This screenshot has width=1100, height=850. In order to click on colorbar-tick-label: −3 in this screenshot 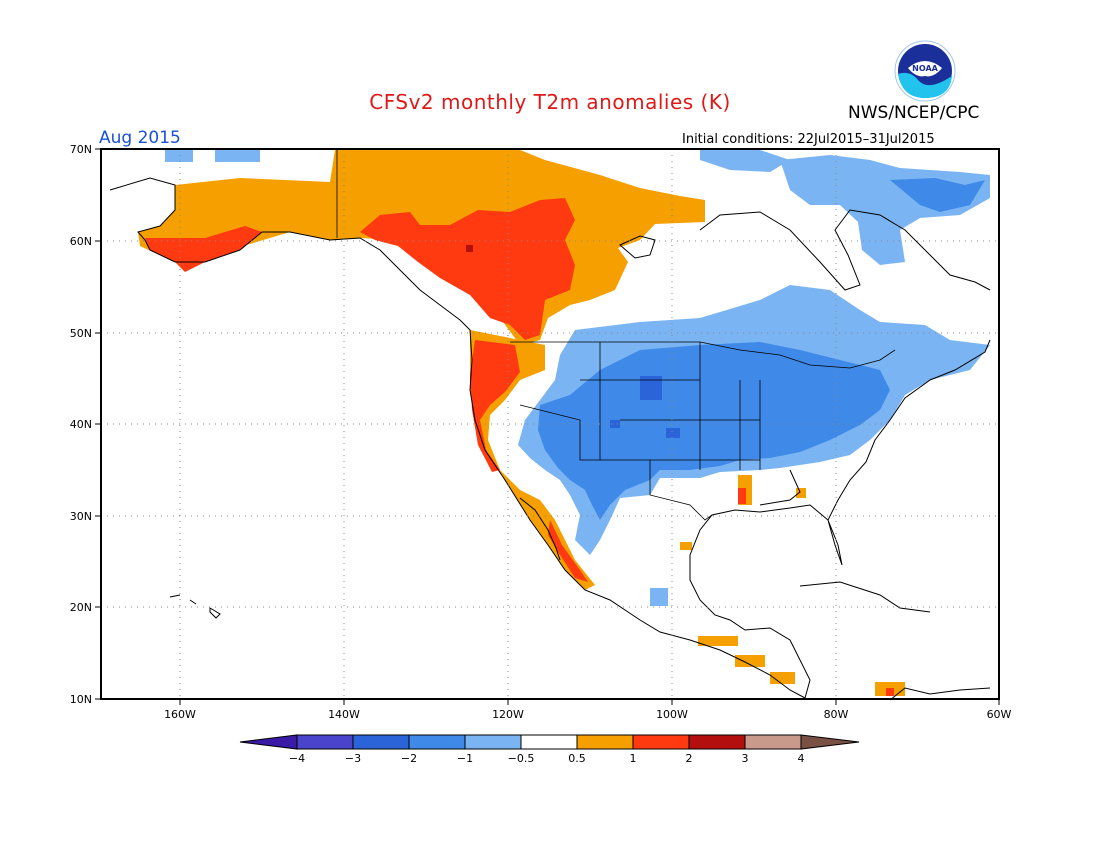, I will do `click(353, 758)`.